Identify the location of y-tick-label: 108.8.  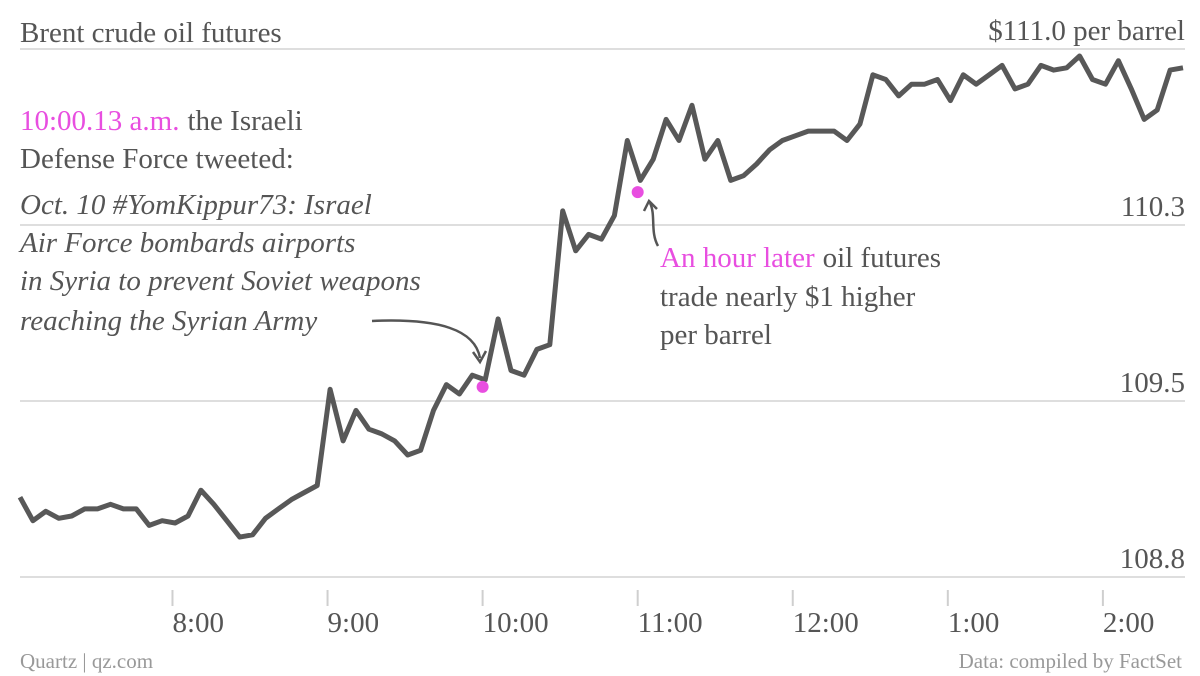
(1152, 559).